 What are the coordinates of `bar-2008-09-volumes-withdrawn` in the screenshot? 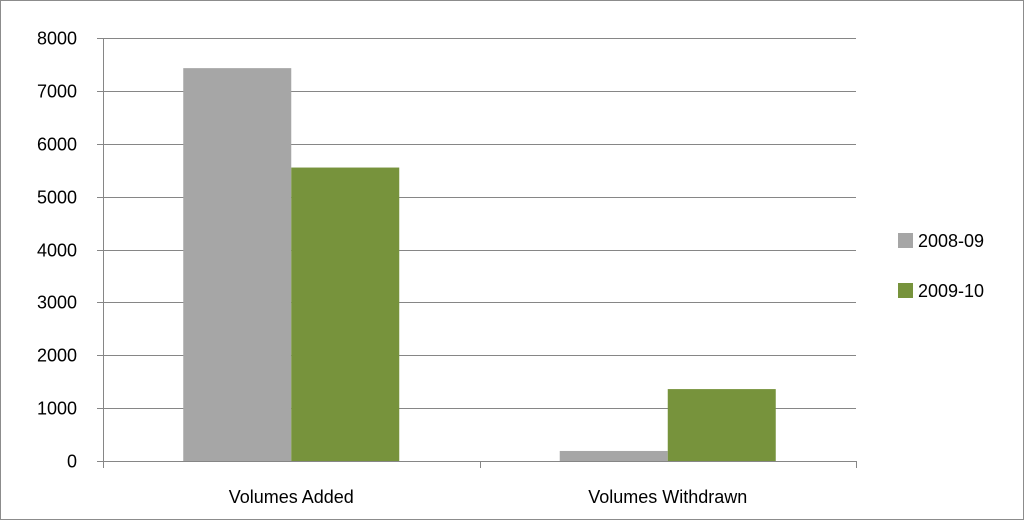 It's located at (613, 455).